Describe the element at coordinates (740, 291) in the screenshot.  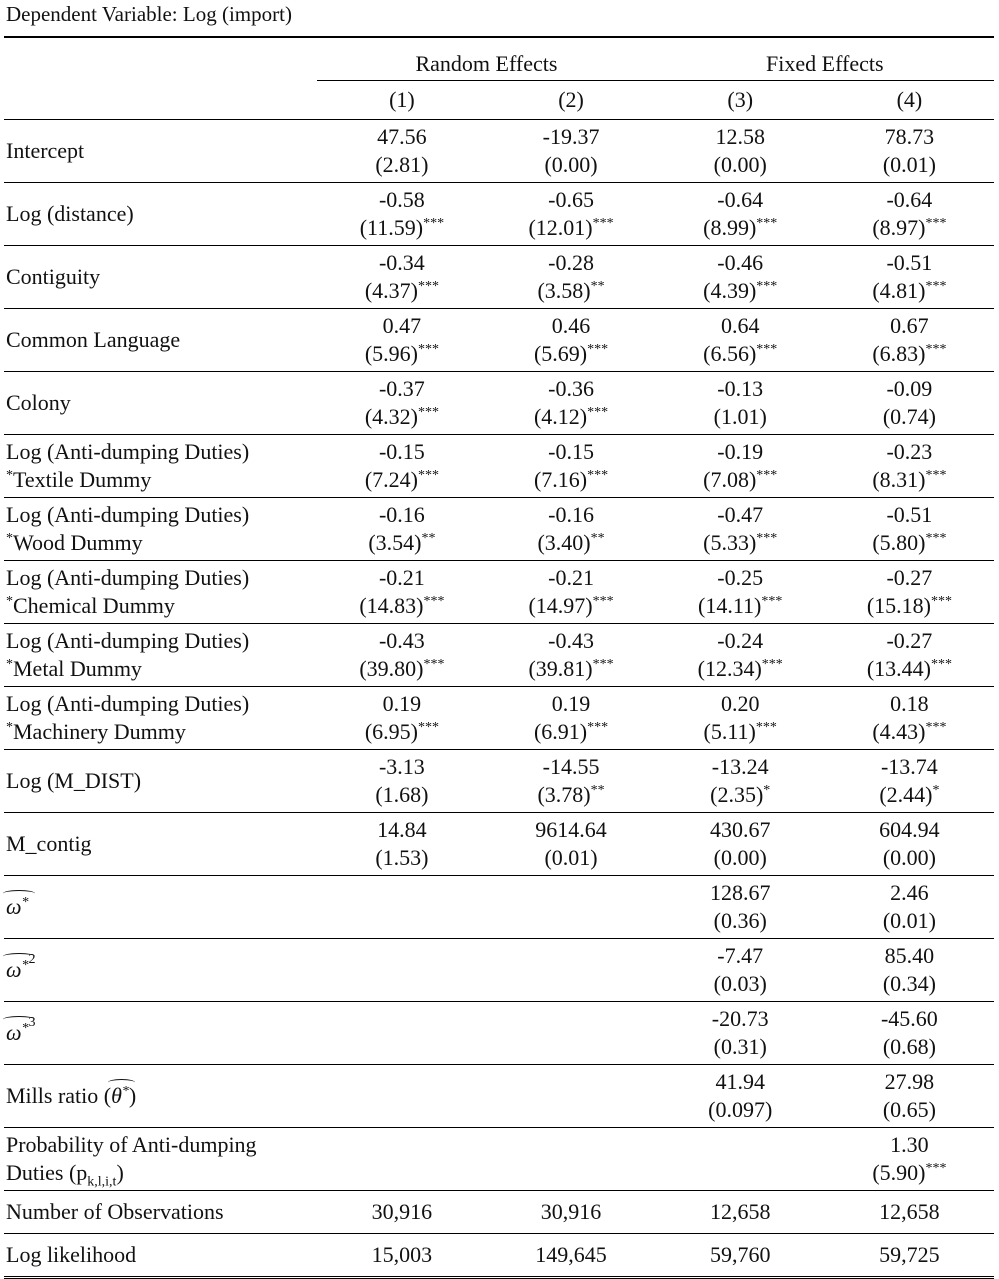
I see `std-error-line: (4.39)***` at that location.